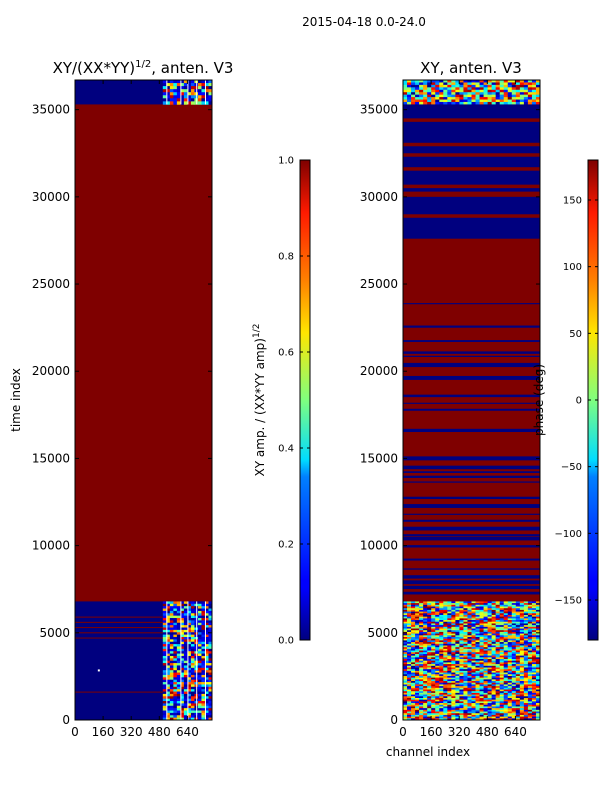 This screenshot has width=600, height=800. I want to click on right-cell-line, so click(471, 458).